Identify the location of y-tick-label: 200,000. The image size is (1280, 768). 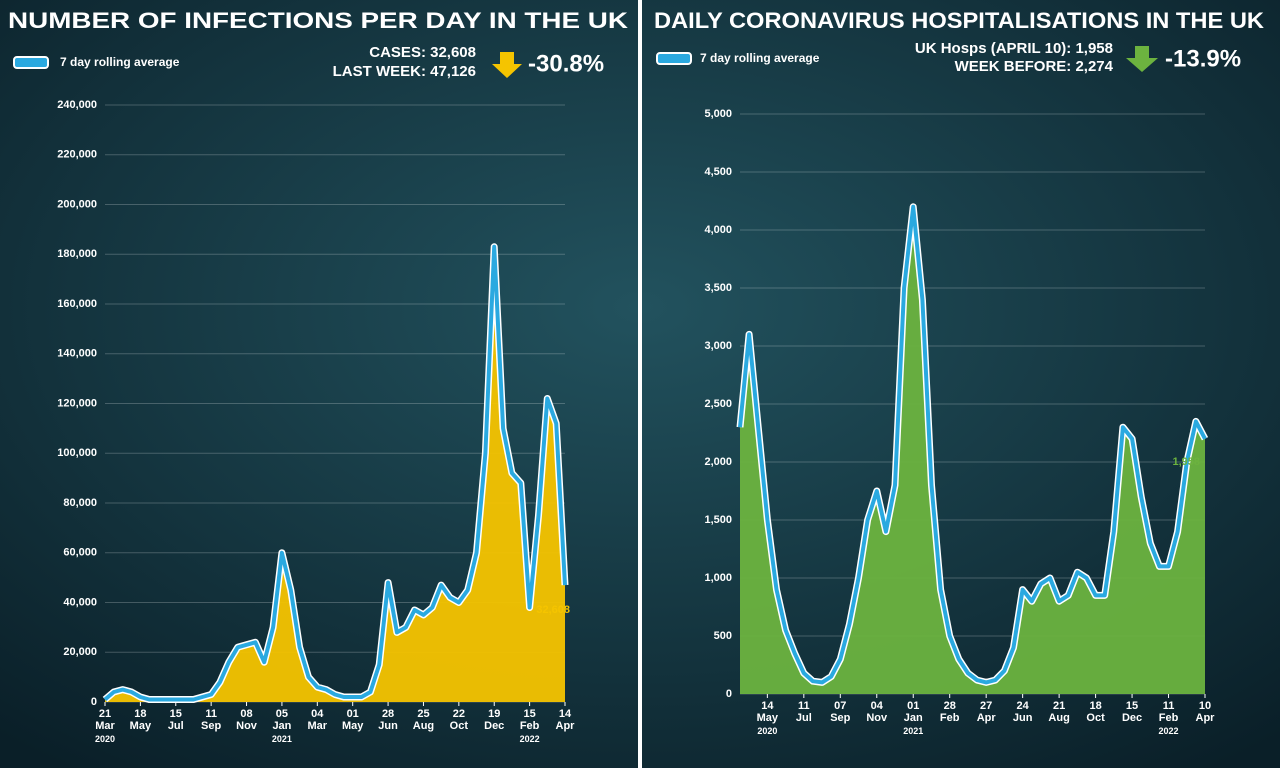
(77, 204).